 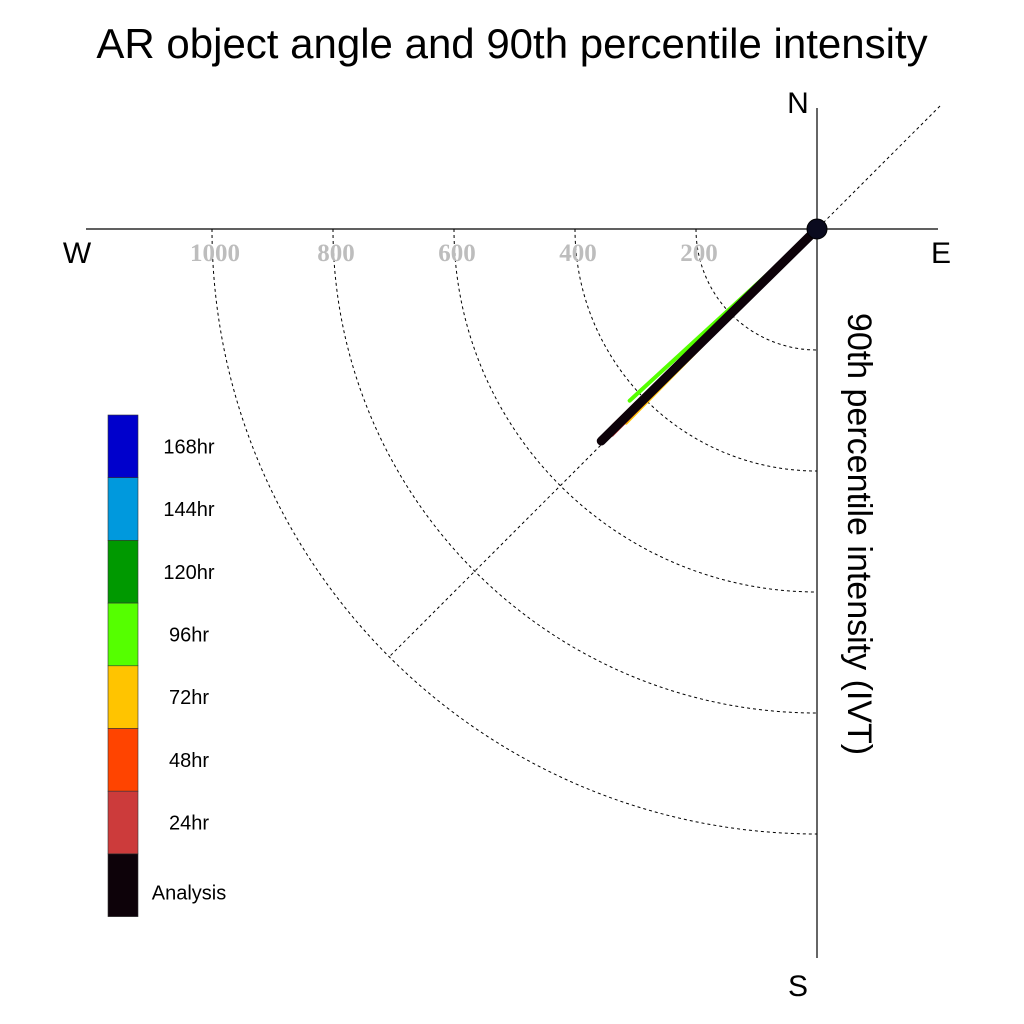 I want to click on legend-label-96hr: 96hr, so click(x=189, y=635).